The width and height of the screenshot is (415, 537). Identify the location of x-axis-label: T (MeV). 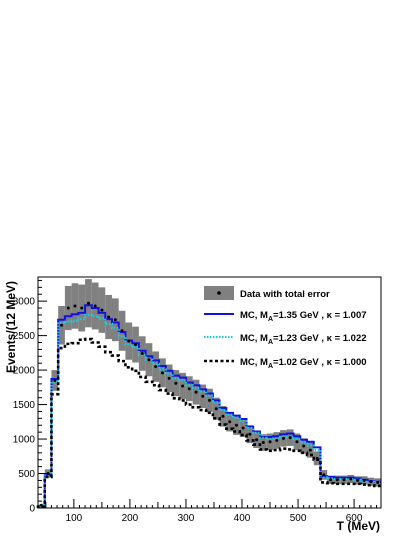
(358, 526).